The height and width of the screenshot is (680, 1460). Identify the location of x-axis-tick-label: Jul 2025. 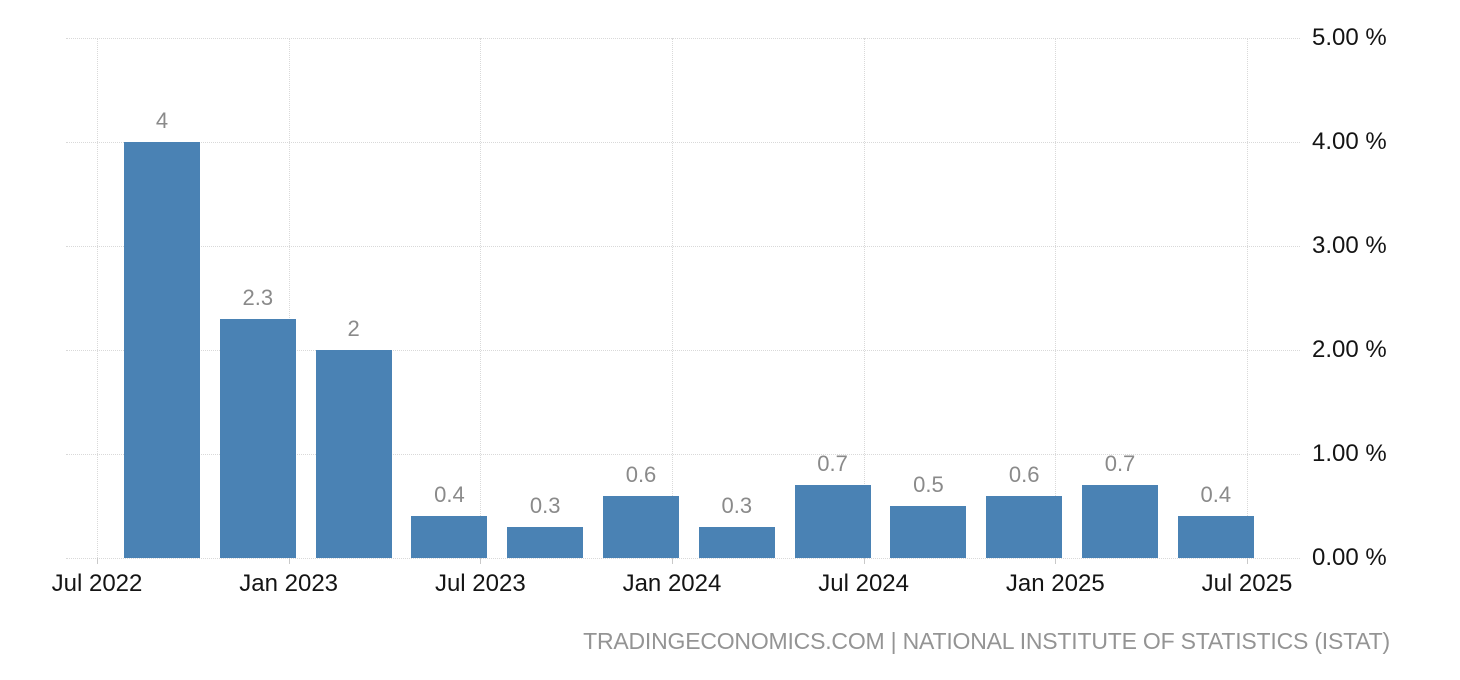
(1247, 583).